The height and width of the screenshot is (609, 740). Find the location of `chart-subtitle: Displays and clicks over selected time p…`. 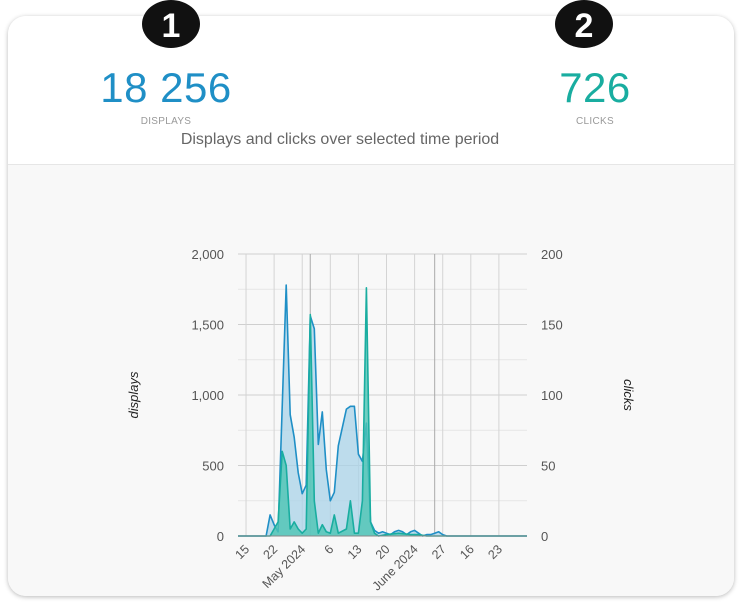

chart-subtitle: Displays and clicks over selected time p… is located at coordinates (340, 139).